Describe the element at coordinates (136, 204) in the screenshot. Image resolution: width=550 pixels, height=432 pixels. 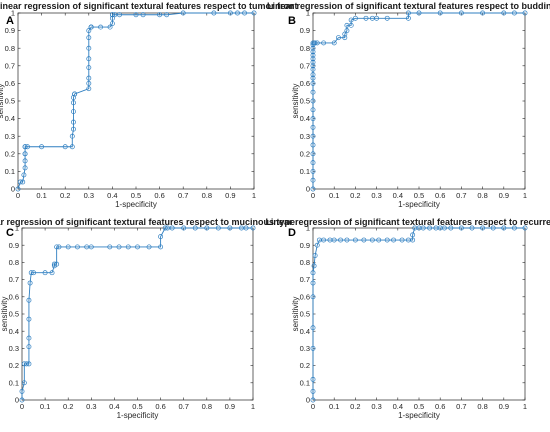
I see `x-axis-label: 1-specificity` at that location.